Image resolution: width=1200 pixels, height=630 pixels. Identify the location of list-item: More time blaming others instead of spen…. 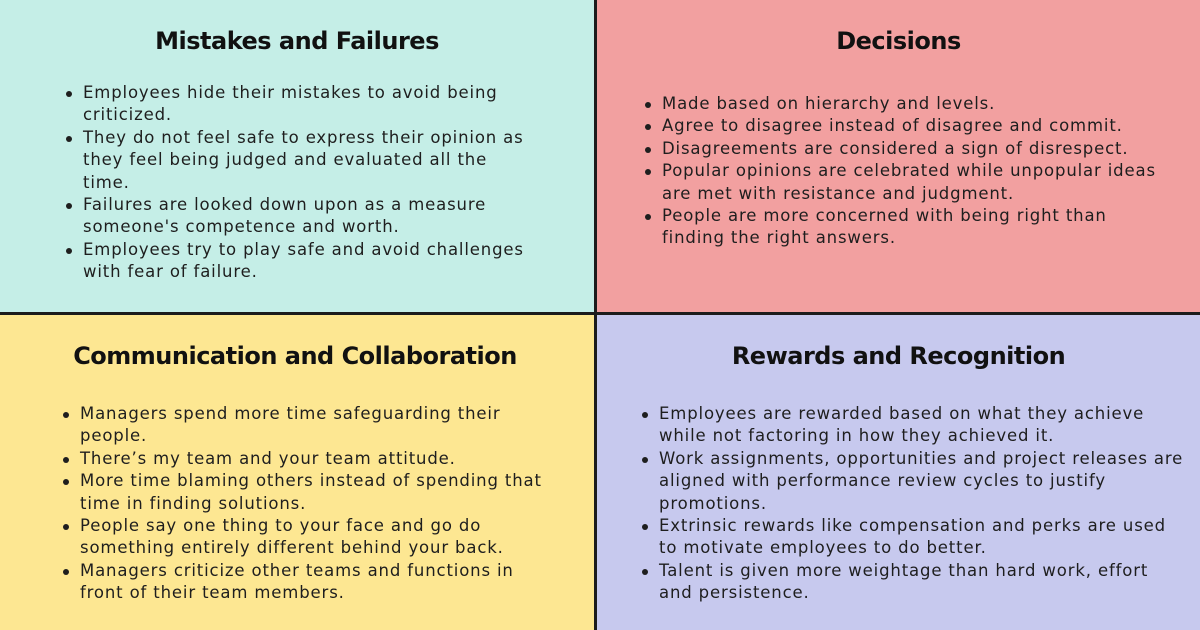
(310, 492).